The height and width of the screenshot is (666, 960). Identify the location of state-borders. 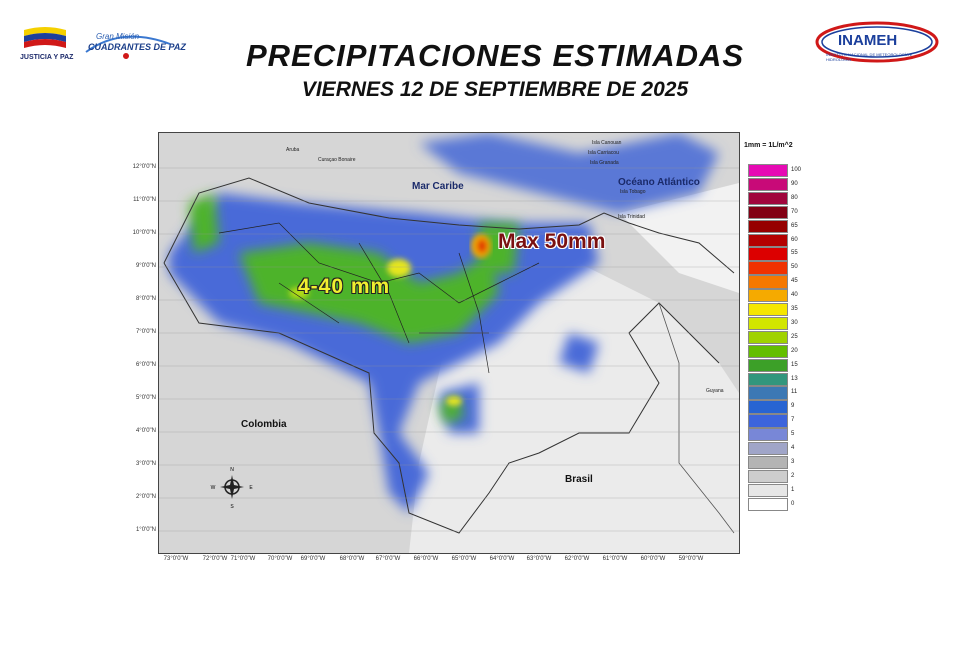
(379, 298).